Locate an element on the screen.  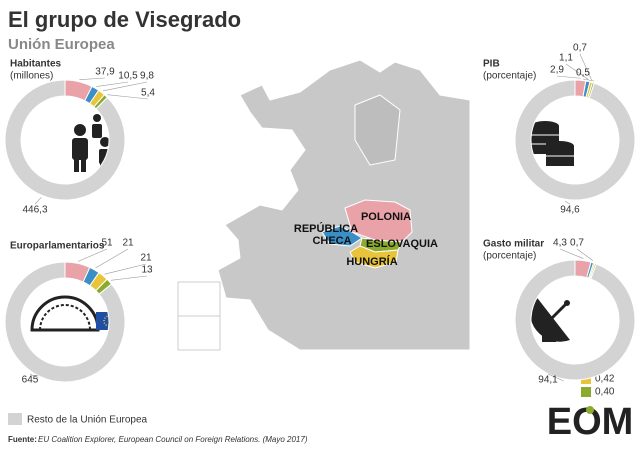
map-label: POLONIA is located at coordinates (386, 217).